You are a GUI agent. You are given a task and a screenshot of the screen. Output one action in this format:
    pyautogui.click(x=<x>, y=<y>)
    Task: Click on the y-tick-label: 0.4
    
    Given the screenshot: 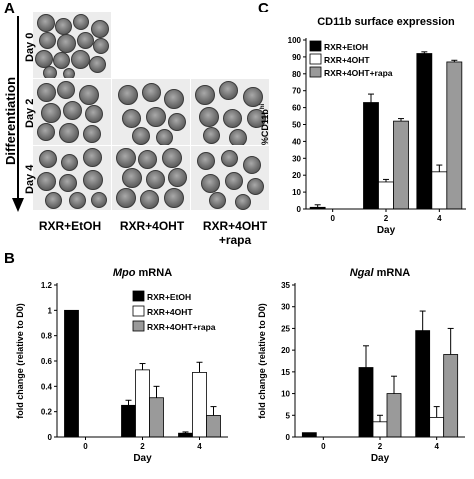 What is the action you would take?
    pyautogui.click(x=47, y=386)
    